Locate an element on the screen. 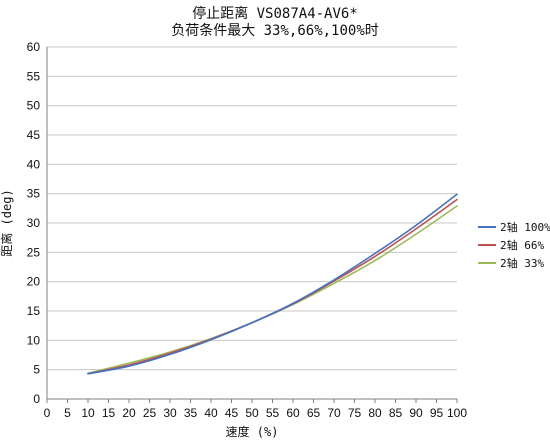 This screenshot has width=550, height=442. x-tick-label: 75 is located at coordinates (355, 413).